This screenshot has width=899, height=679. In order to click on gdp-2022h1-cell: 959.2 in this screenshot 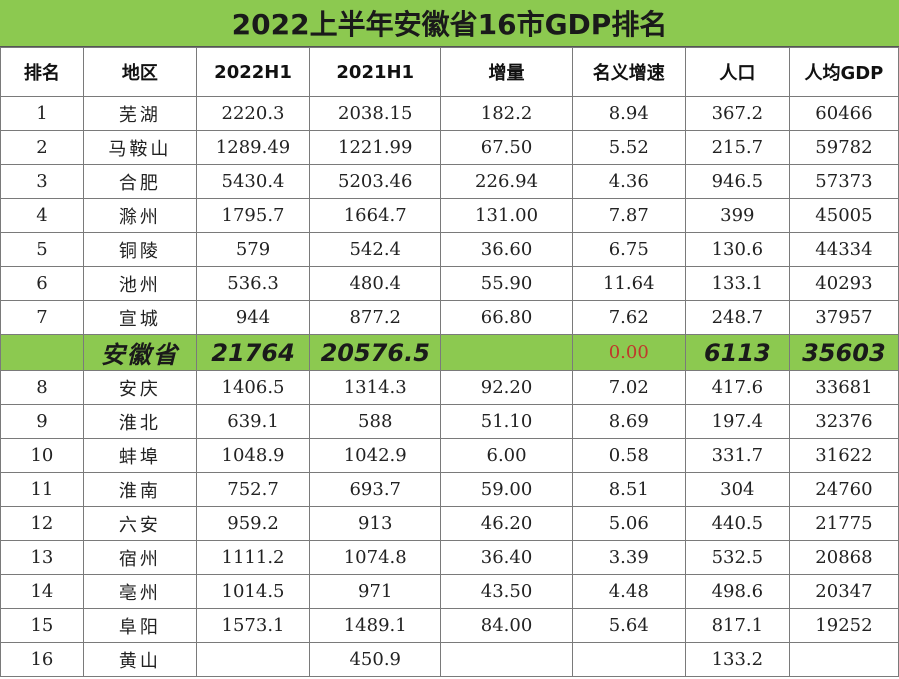, I will do `click(253, 523)`.